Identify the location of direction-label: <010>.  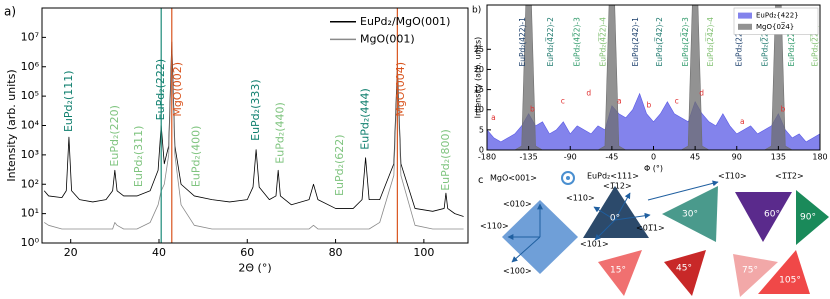
(517, 204).